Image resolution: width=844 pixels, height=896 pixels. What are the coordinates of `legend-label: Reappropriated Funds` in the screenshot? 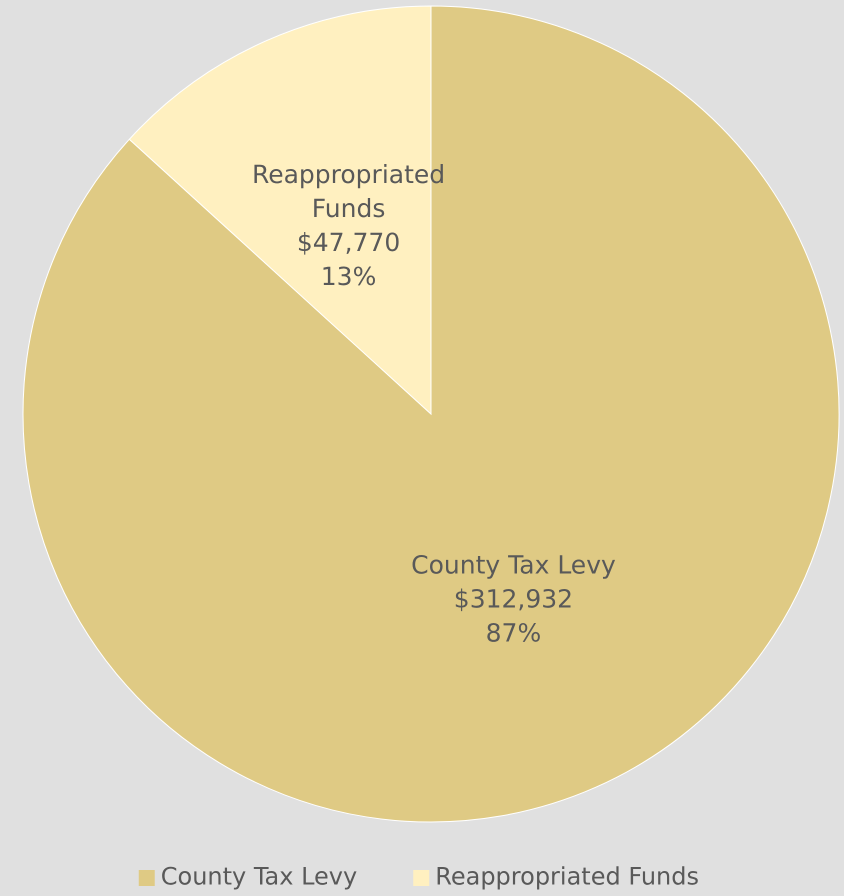 It's located at (567, 876).